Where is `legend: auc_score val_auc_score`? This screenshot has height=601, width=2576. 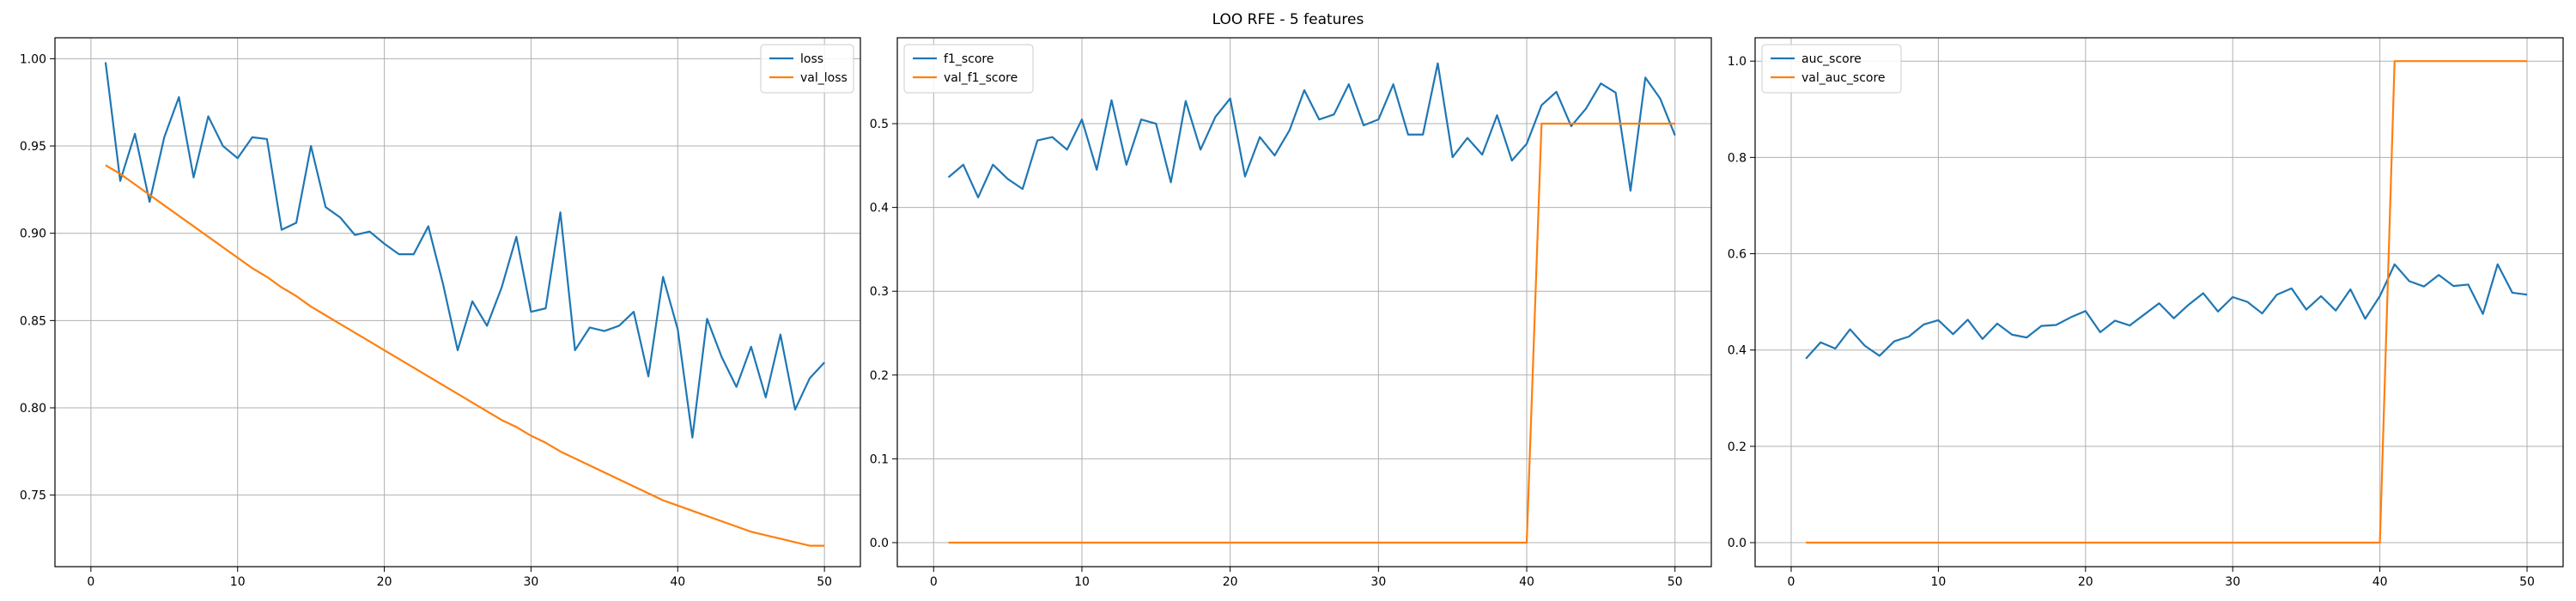 legend: auc_score val_auc_score is located at coordinates (1831, 69).